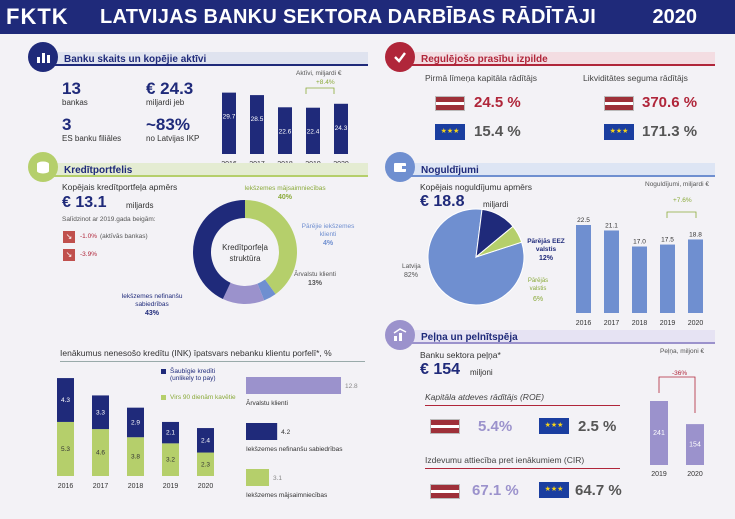  I want to click on profit-change: -36%, so click(680, 373).